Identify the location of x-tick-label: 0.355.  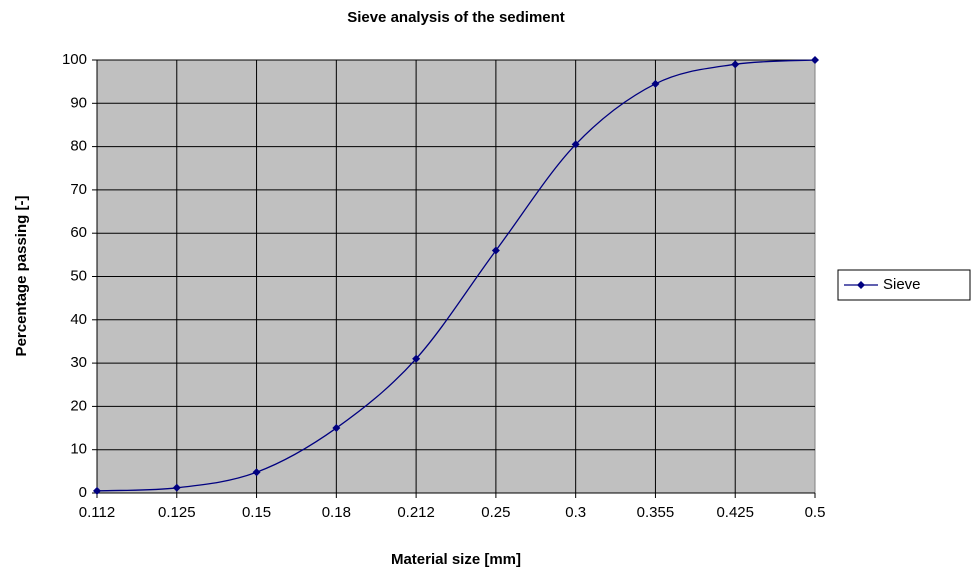
(656, 512).